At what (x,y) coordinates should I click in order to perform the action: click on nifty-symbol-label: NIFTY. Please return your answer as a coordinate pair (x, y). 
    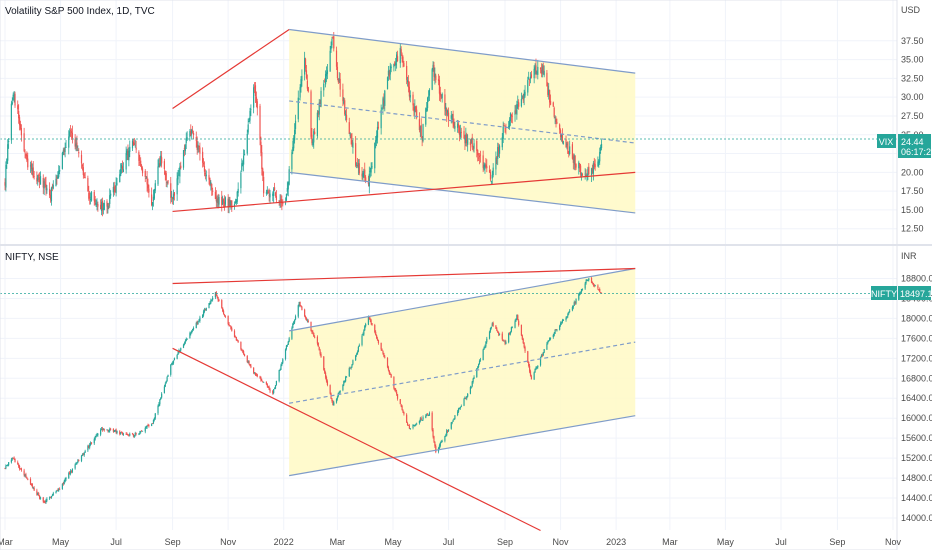
    Looking at the image, I should click on (884, 294).